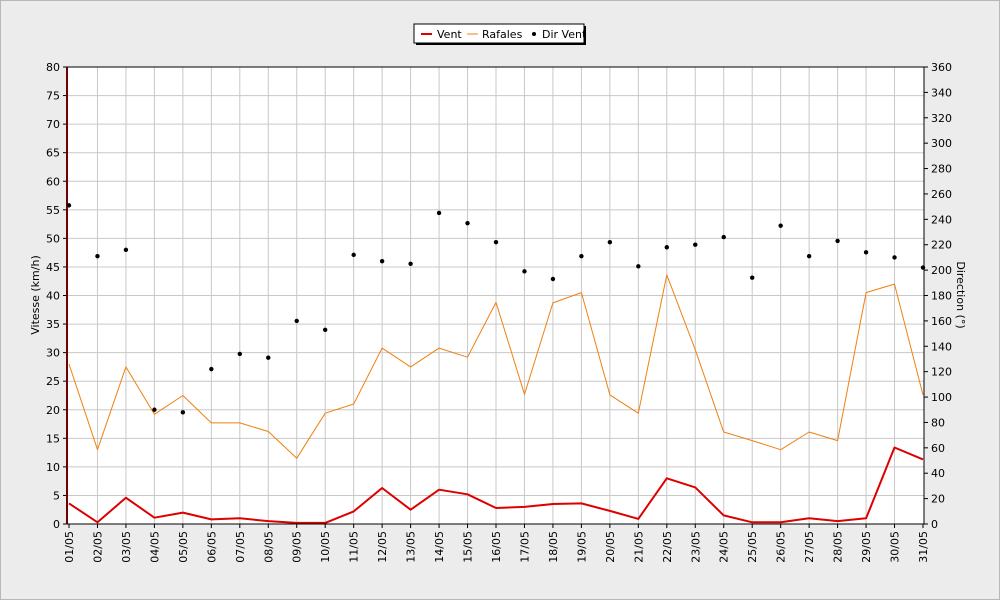  Describe the element at coordinates (941, 194) in the screenshot. I see `right-tick-label: 260` at that location.